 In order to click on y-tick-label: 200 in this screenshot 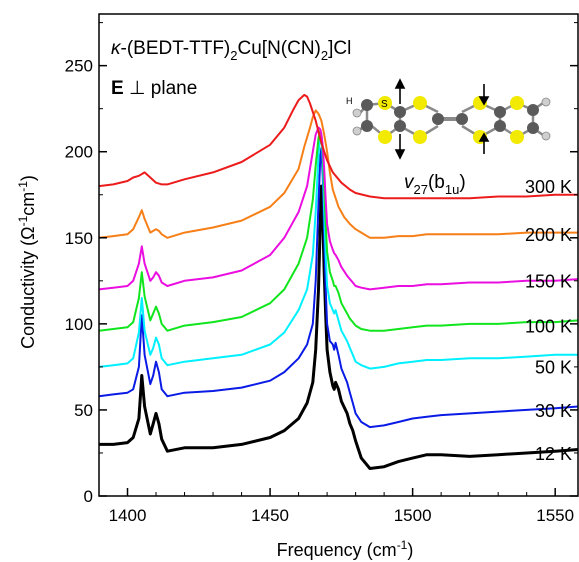, I will do `click(79, 152)`.